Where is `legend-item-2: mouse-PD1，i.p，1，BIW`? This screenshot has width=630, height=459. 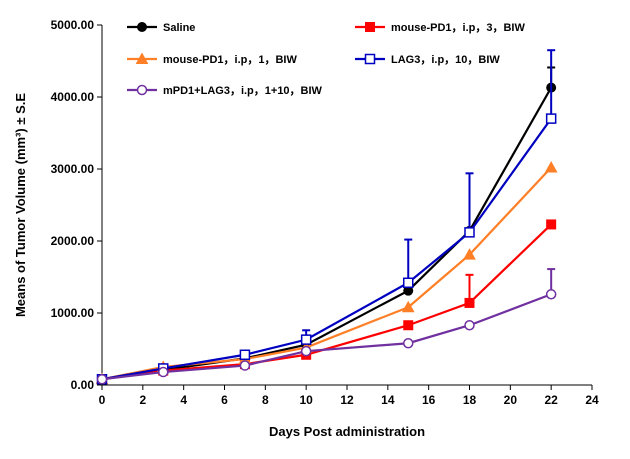
legend-item-2: mouse-PD1，i.p，1，BIW is located at coordinates (212, 59).